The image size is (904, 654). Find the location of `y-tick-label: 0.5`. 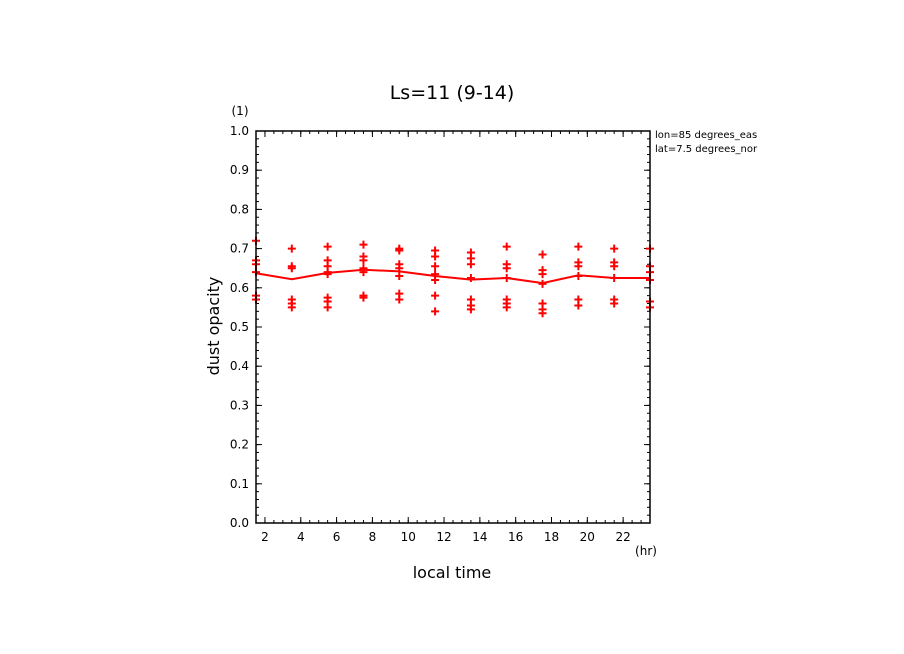

y-tick-label: 0.5 is located at coordinates (239, 327).